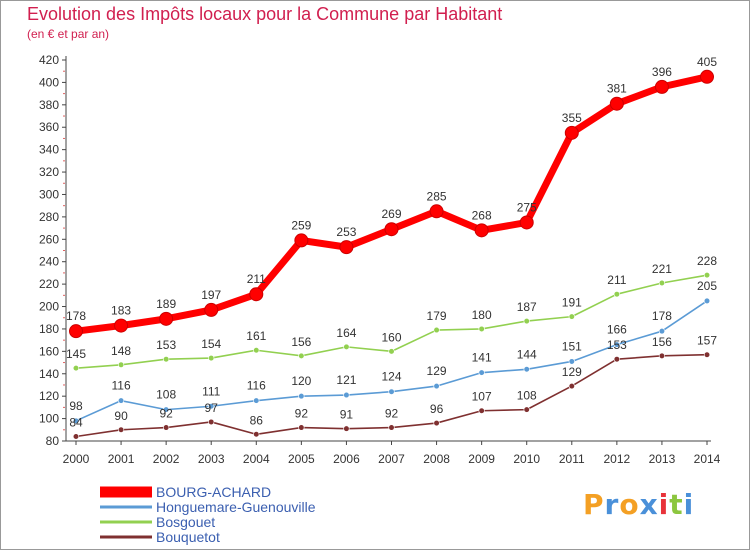 Image resolution: width=750 pixels, height=550 pixels. Describe the element at coordinates (121, 311) in the screenshot. I see `data-label: 183` at that location.